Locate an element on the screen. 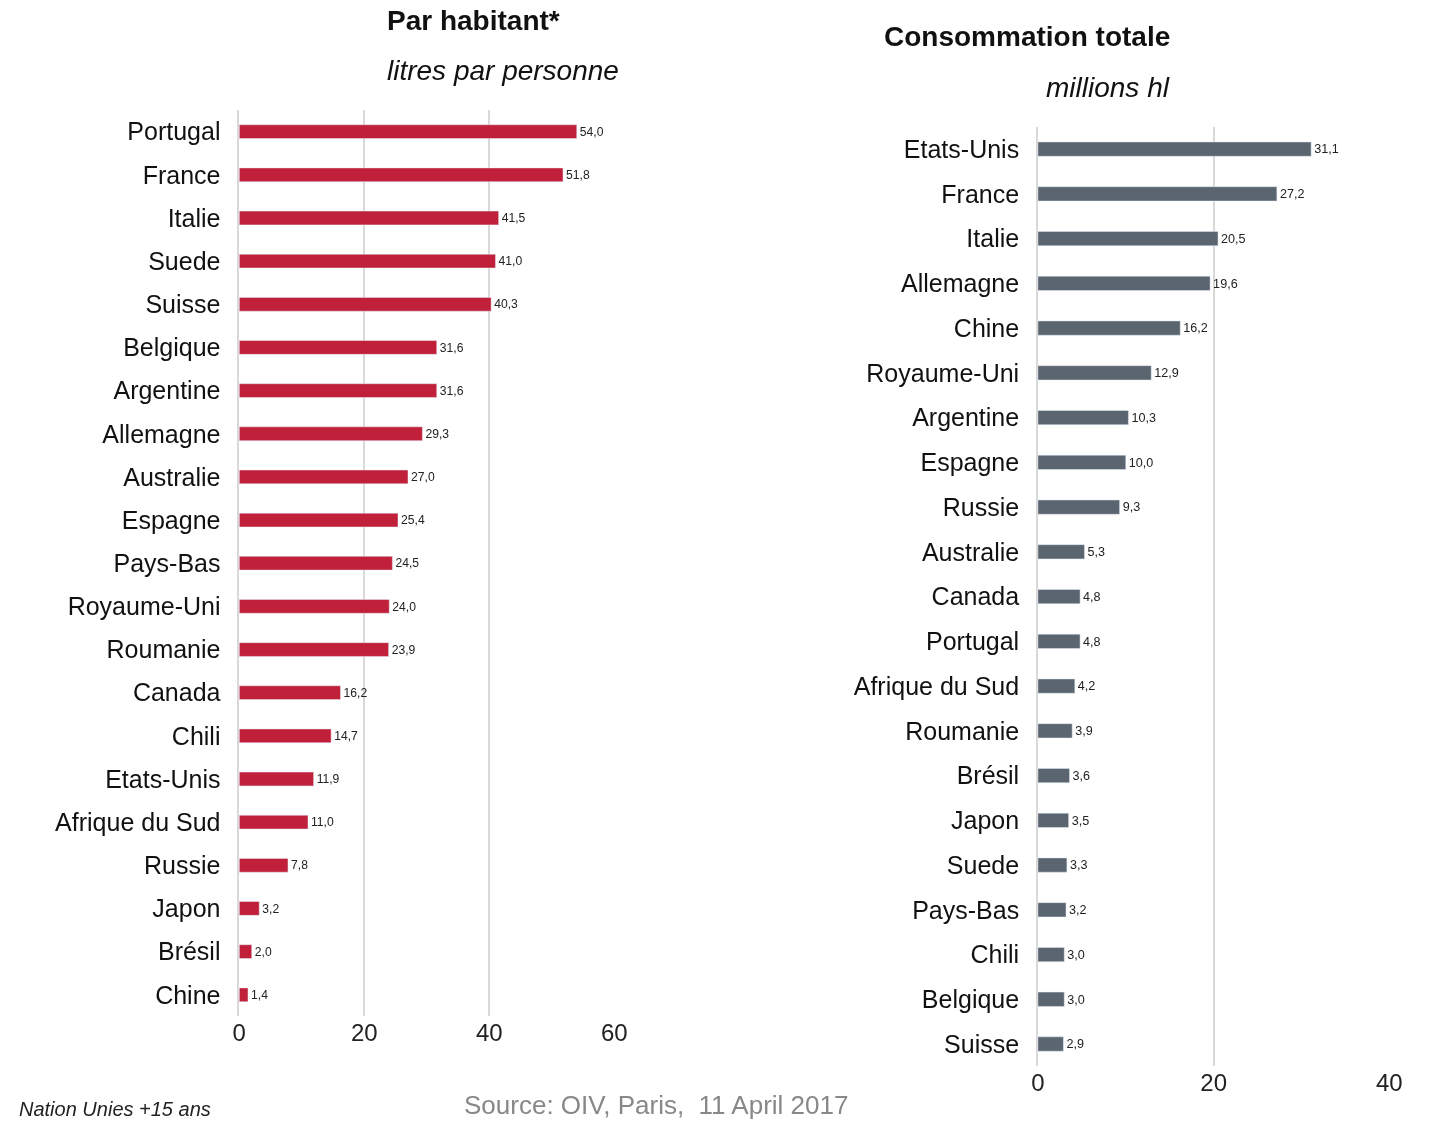  data-label: 40,3 is located at coordinates (506, 304).